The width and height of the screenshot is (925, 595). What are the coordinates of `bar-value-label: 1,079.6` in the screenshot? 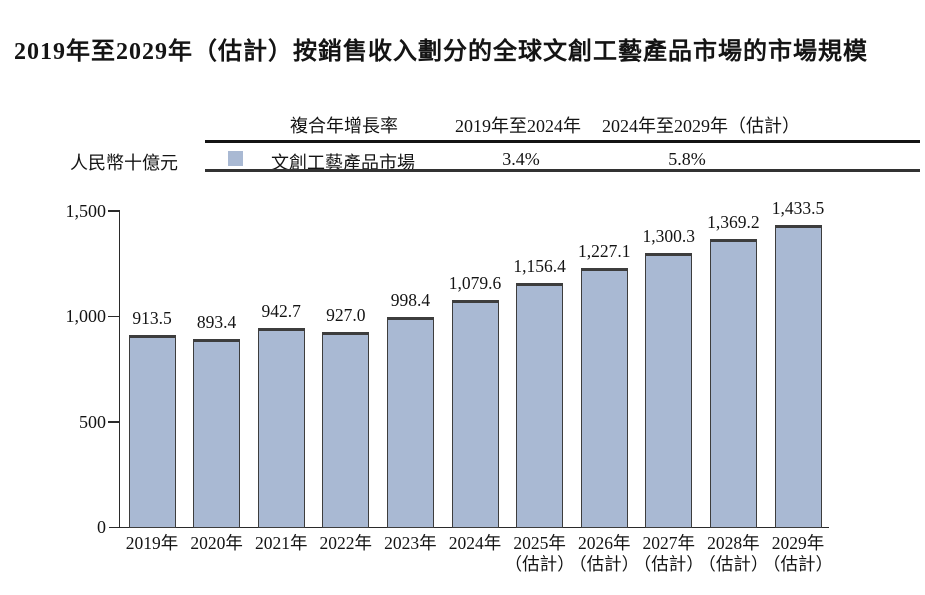 It's located at (475, 282).